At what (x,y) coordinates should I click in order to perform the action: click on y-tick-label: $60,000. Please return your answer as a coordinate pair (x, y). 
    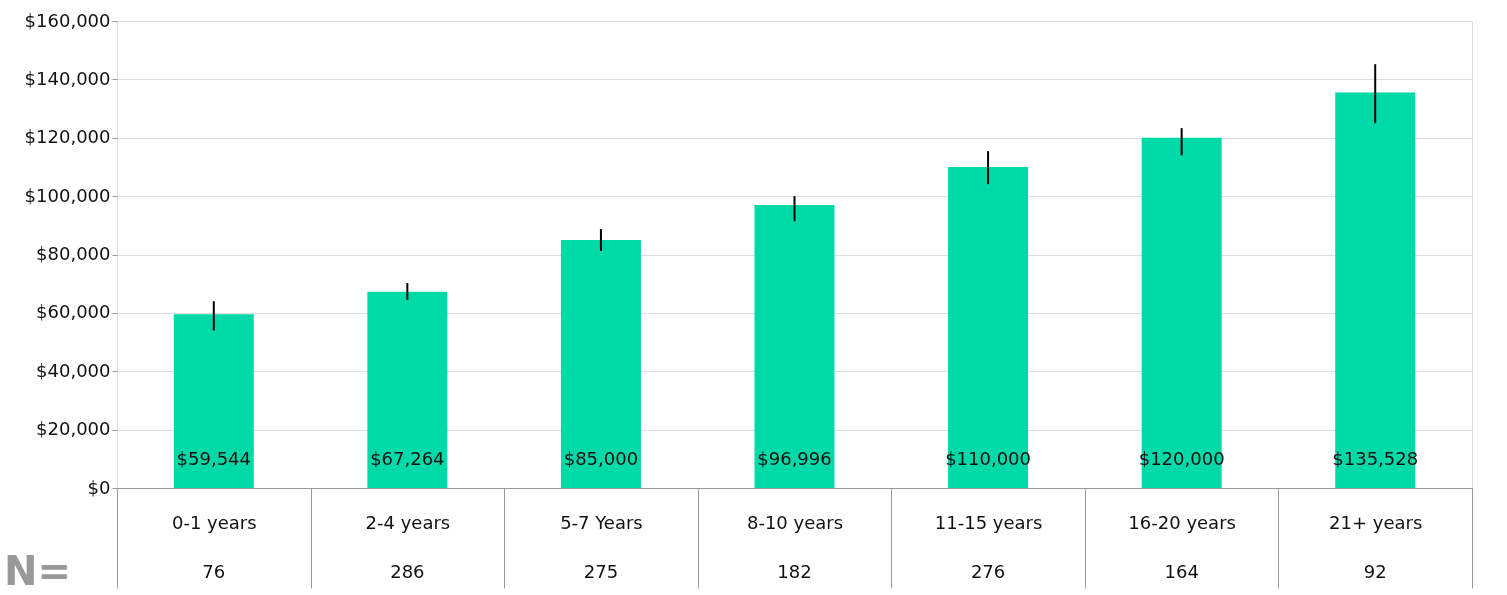
    Looking at the image, I should click on (73, 312).